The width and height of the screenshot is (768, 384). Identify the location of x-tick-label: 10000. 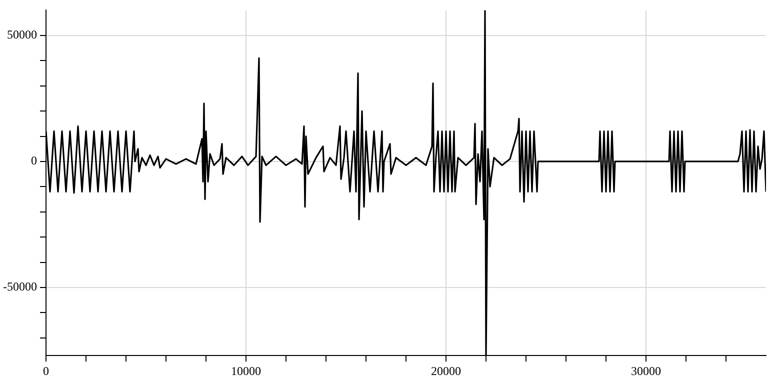
(245, 371).